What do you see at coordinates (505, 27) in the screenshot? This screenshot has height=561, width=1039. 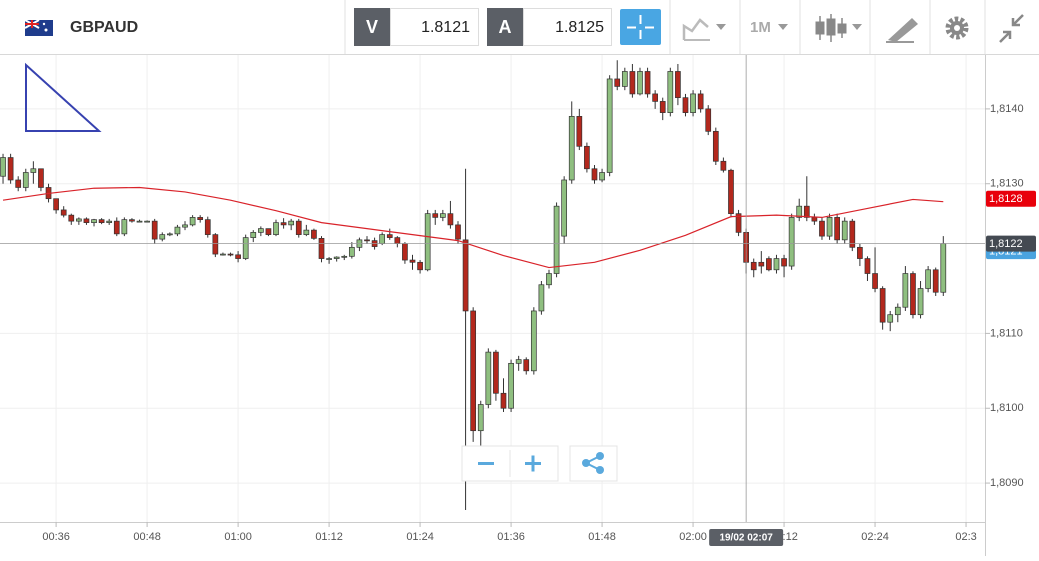 I see `ask-label: A` at bounding box center [505, 27].